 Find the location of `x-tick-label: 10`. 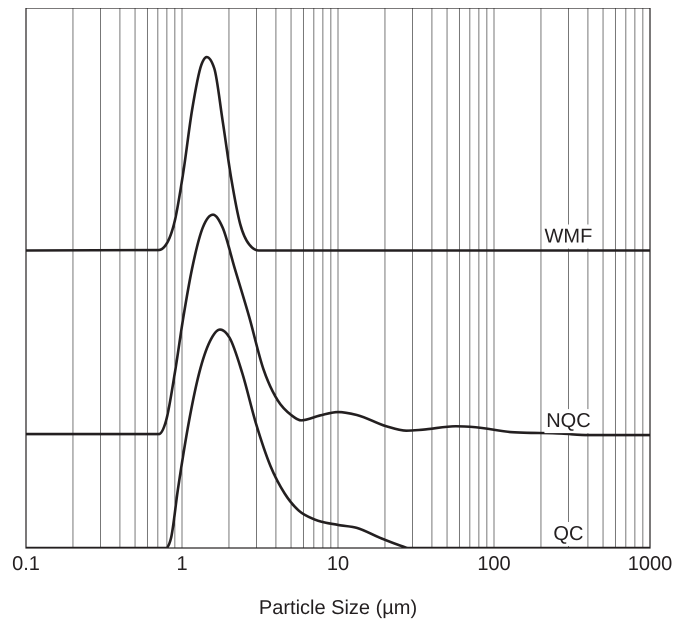

x-tick-label: 10 is located at coordinates (338, 564).